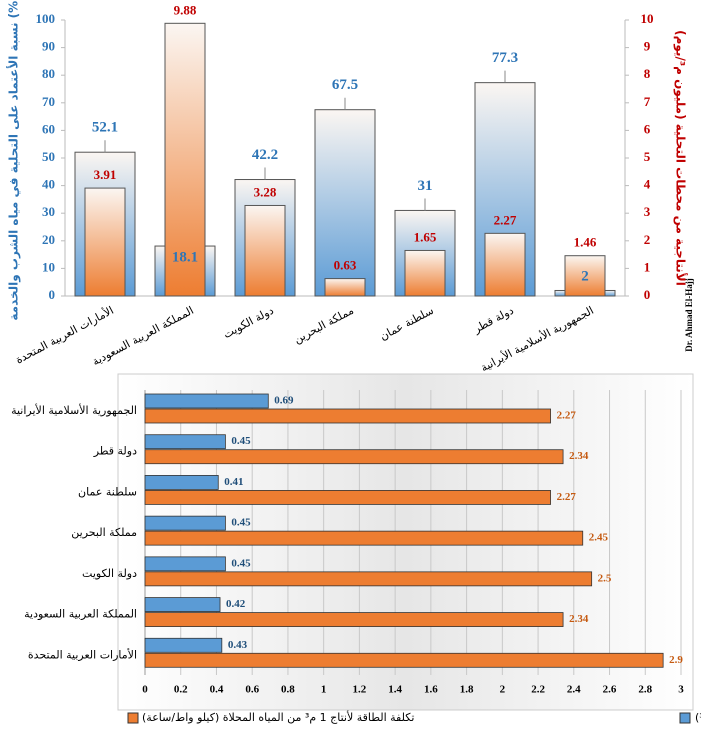 Image resolution: width=701 pixels, height=737 pixels. Describe the element at coordinates (505, 58) in the screenshot. I see `value-label: 77.3` at that location.